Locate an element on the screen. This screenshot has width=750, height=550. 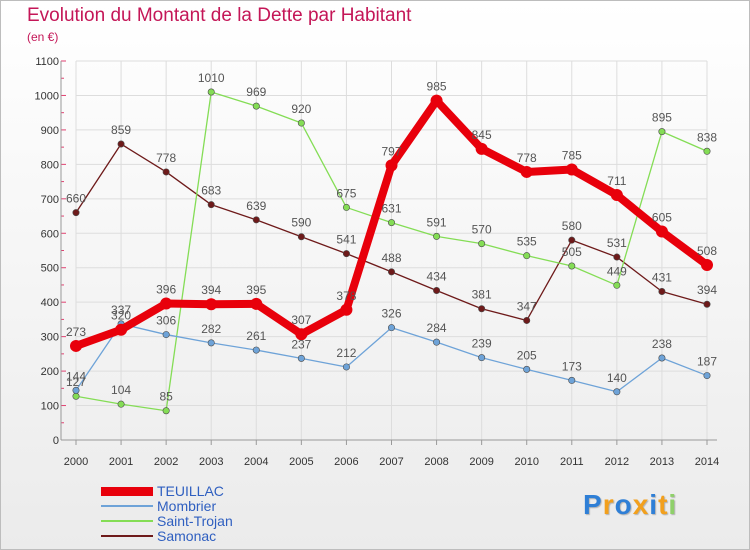
x-tick-label: 2007 is located at coordinates (391, 462).